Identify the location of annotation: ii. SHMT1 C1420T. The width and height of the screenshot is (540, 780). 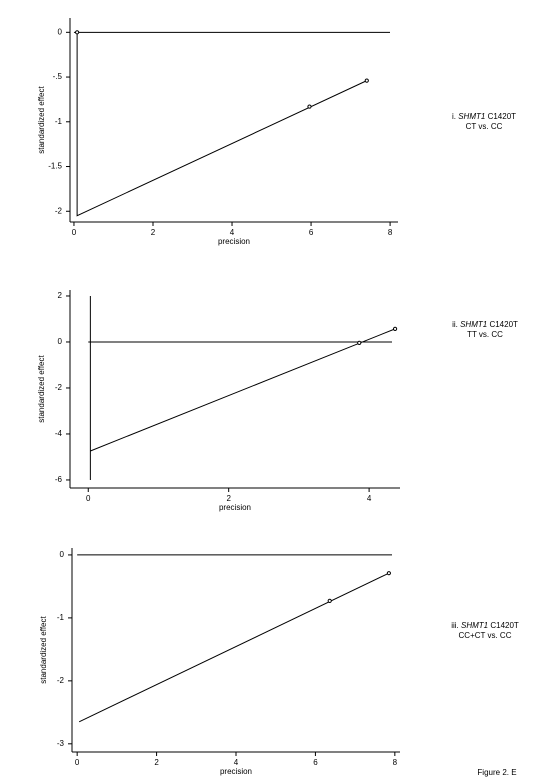
(485, 324).